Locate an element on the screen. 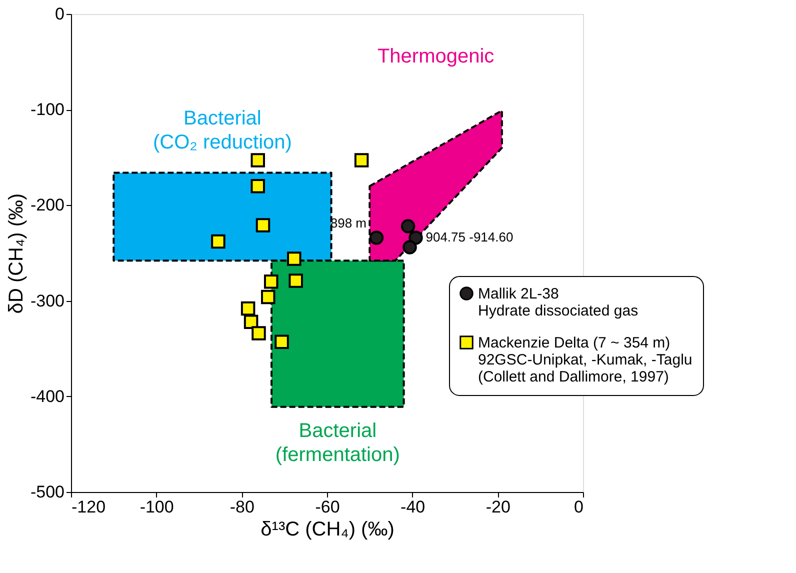 The width and height of the screenshot is (796, 573). x-tick-label: -40 is located at coordinates (413, 507).